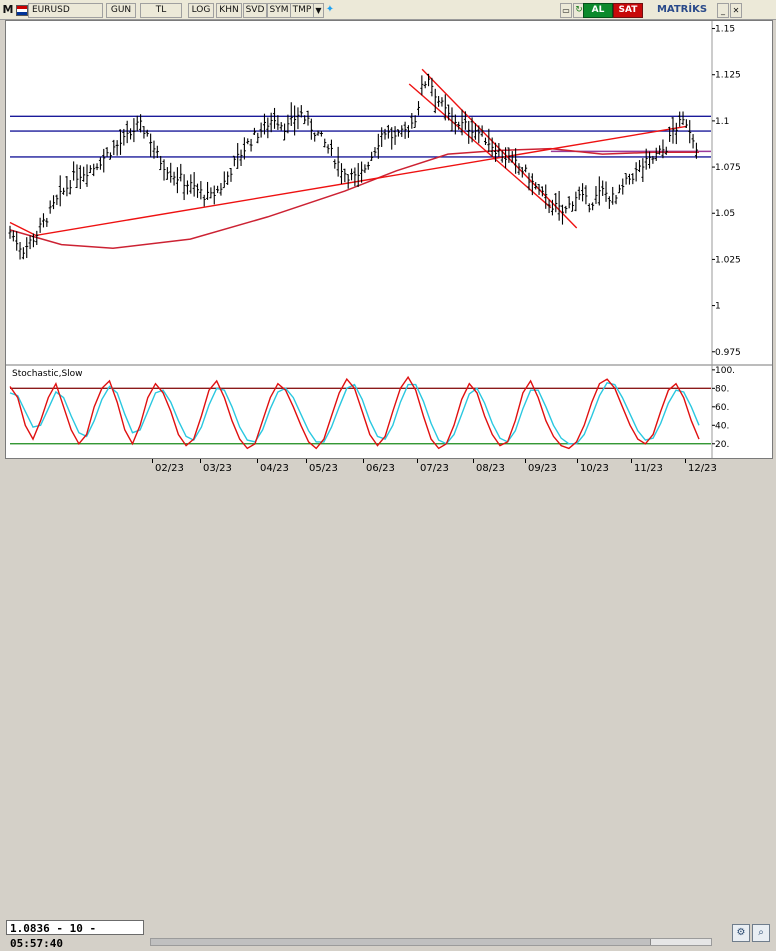 The image size is (776, 951). I want to click on stochastic-panel: Stochastic,Slow 100. 80. 60. 40. 20., so click(372, 408).